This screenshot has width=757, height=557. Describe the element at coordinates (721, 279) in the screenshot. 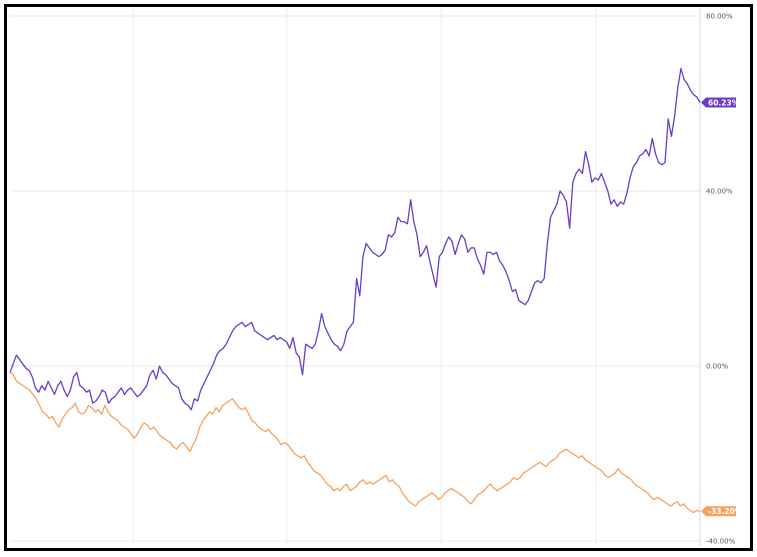

I see `y-axis-ticks: 80.00% 40.00% 0.00% -40.00%` at that location.